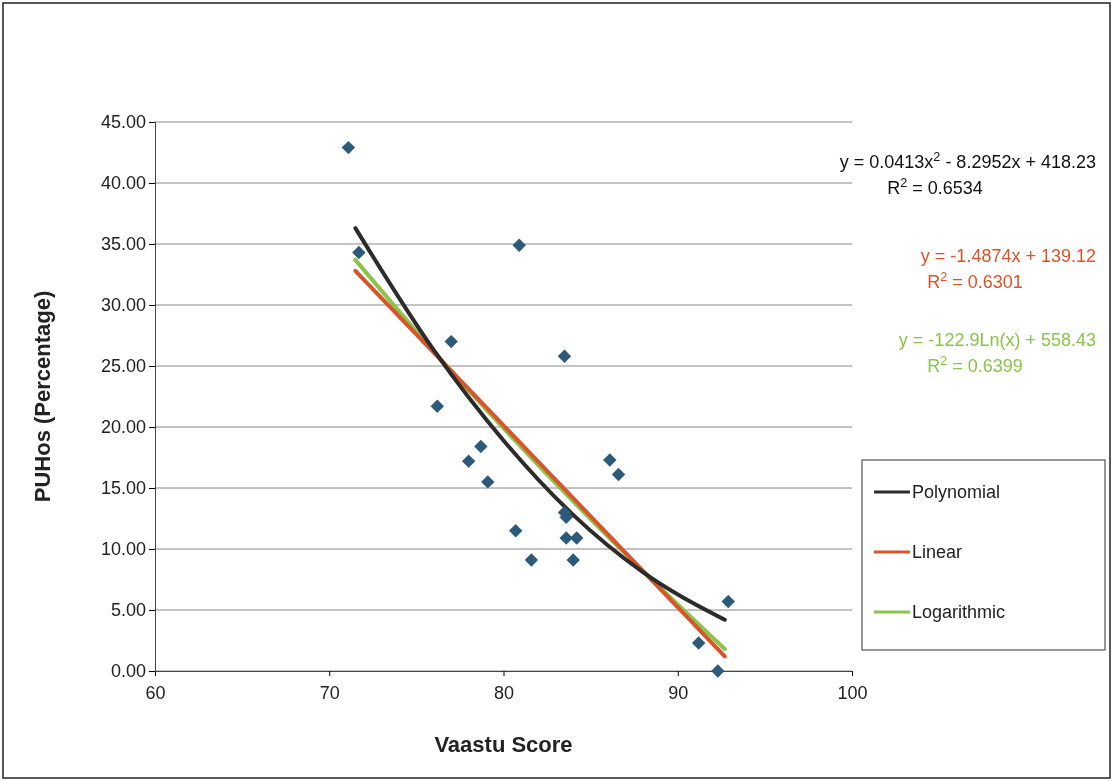 Image resolution: width=1113 pixels, height=781 pixels. I want to click on y-tick-label: 0.00, so click(128, 671).